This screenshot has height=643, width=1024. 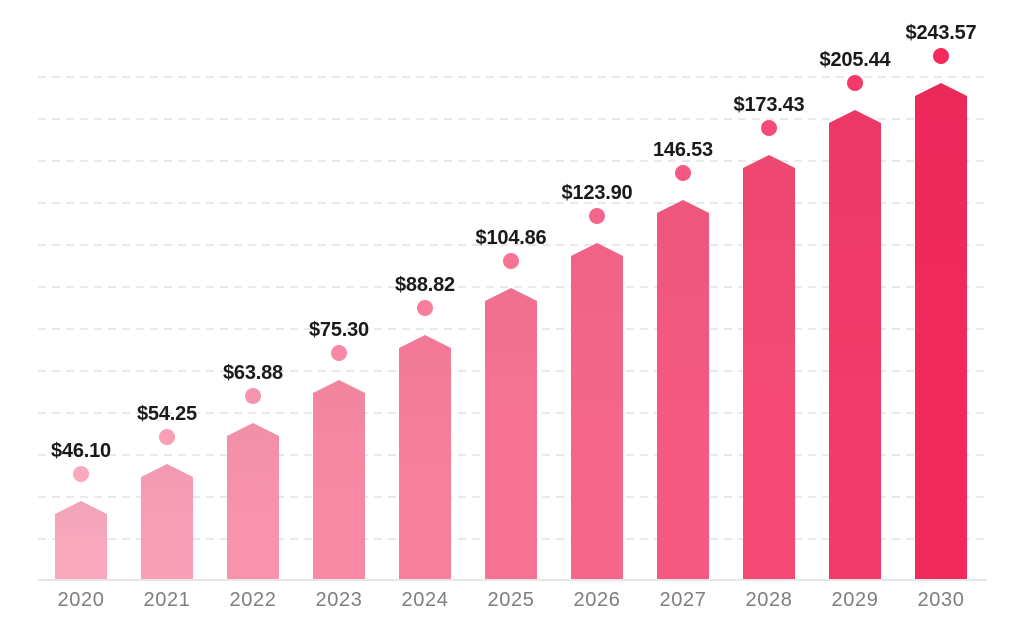 I want to click on value-label-2025: $104.86, so click(x=511, y=238).